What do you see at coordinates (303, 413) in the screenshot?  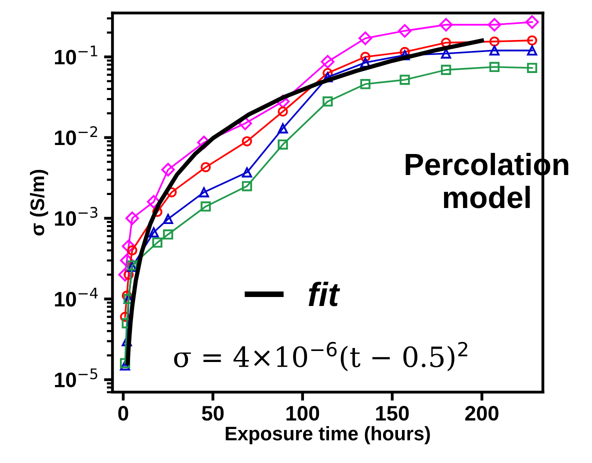 I see `x-tick-label: 100` at bounding box center [303, 413].